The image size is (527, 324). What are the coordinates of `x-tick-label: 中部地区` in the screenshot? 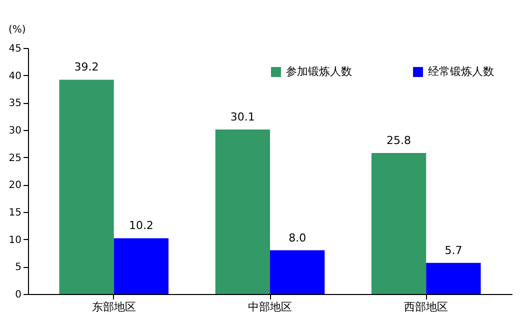 It's located at (270, 307).